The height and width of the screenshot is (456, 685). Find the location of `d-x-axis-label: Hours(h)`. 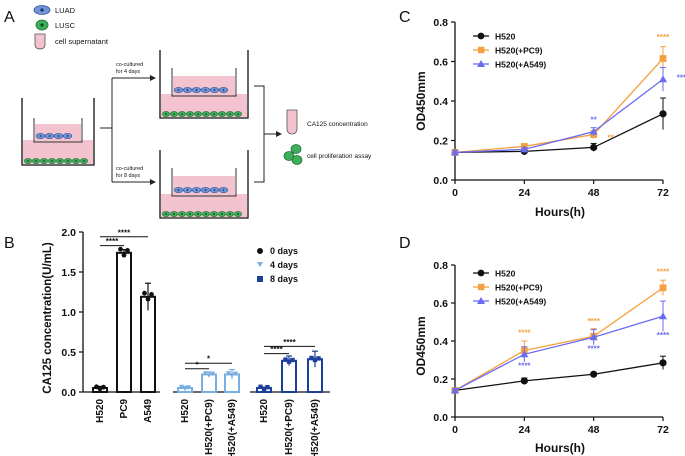

d-x-axis-label: Hours(h) is located at coordinates (560, 448).